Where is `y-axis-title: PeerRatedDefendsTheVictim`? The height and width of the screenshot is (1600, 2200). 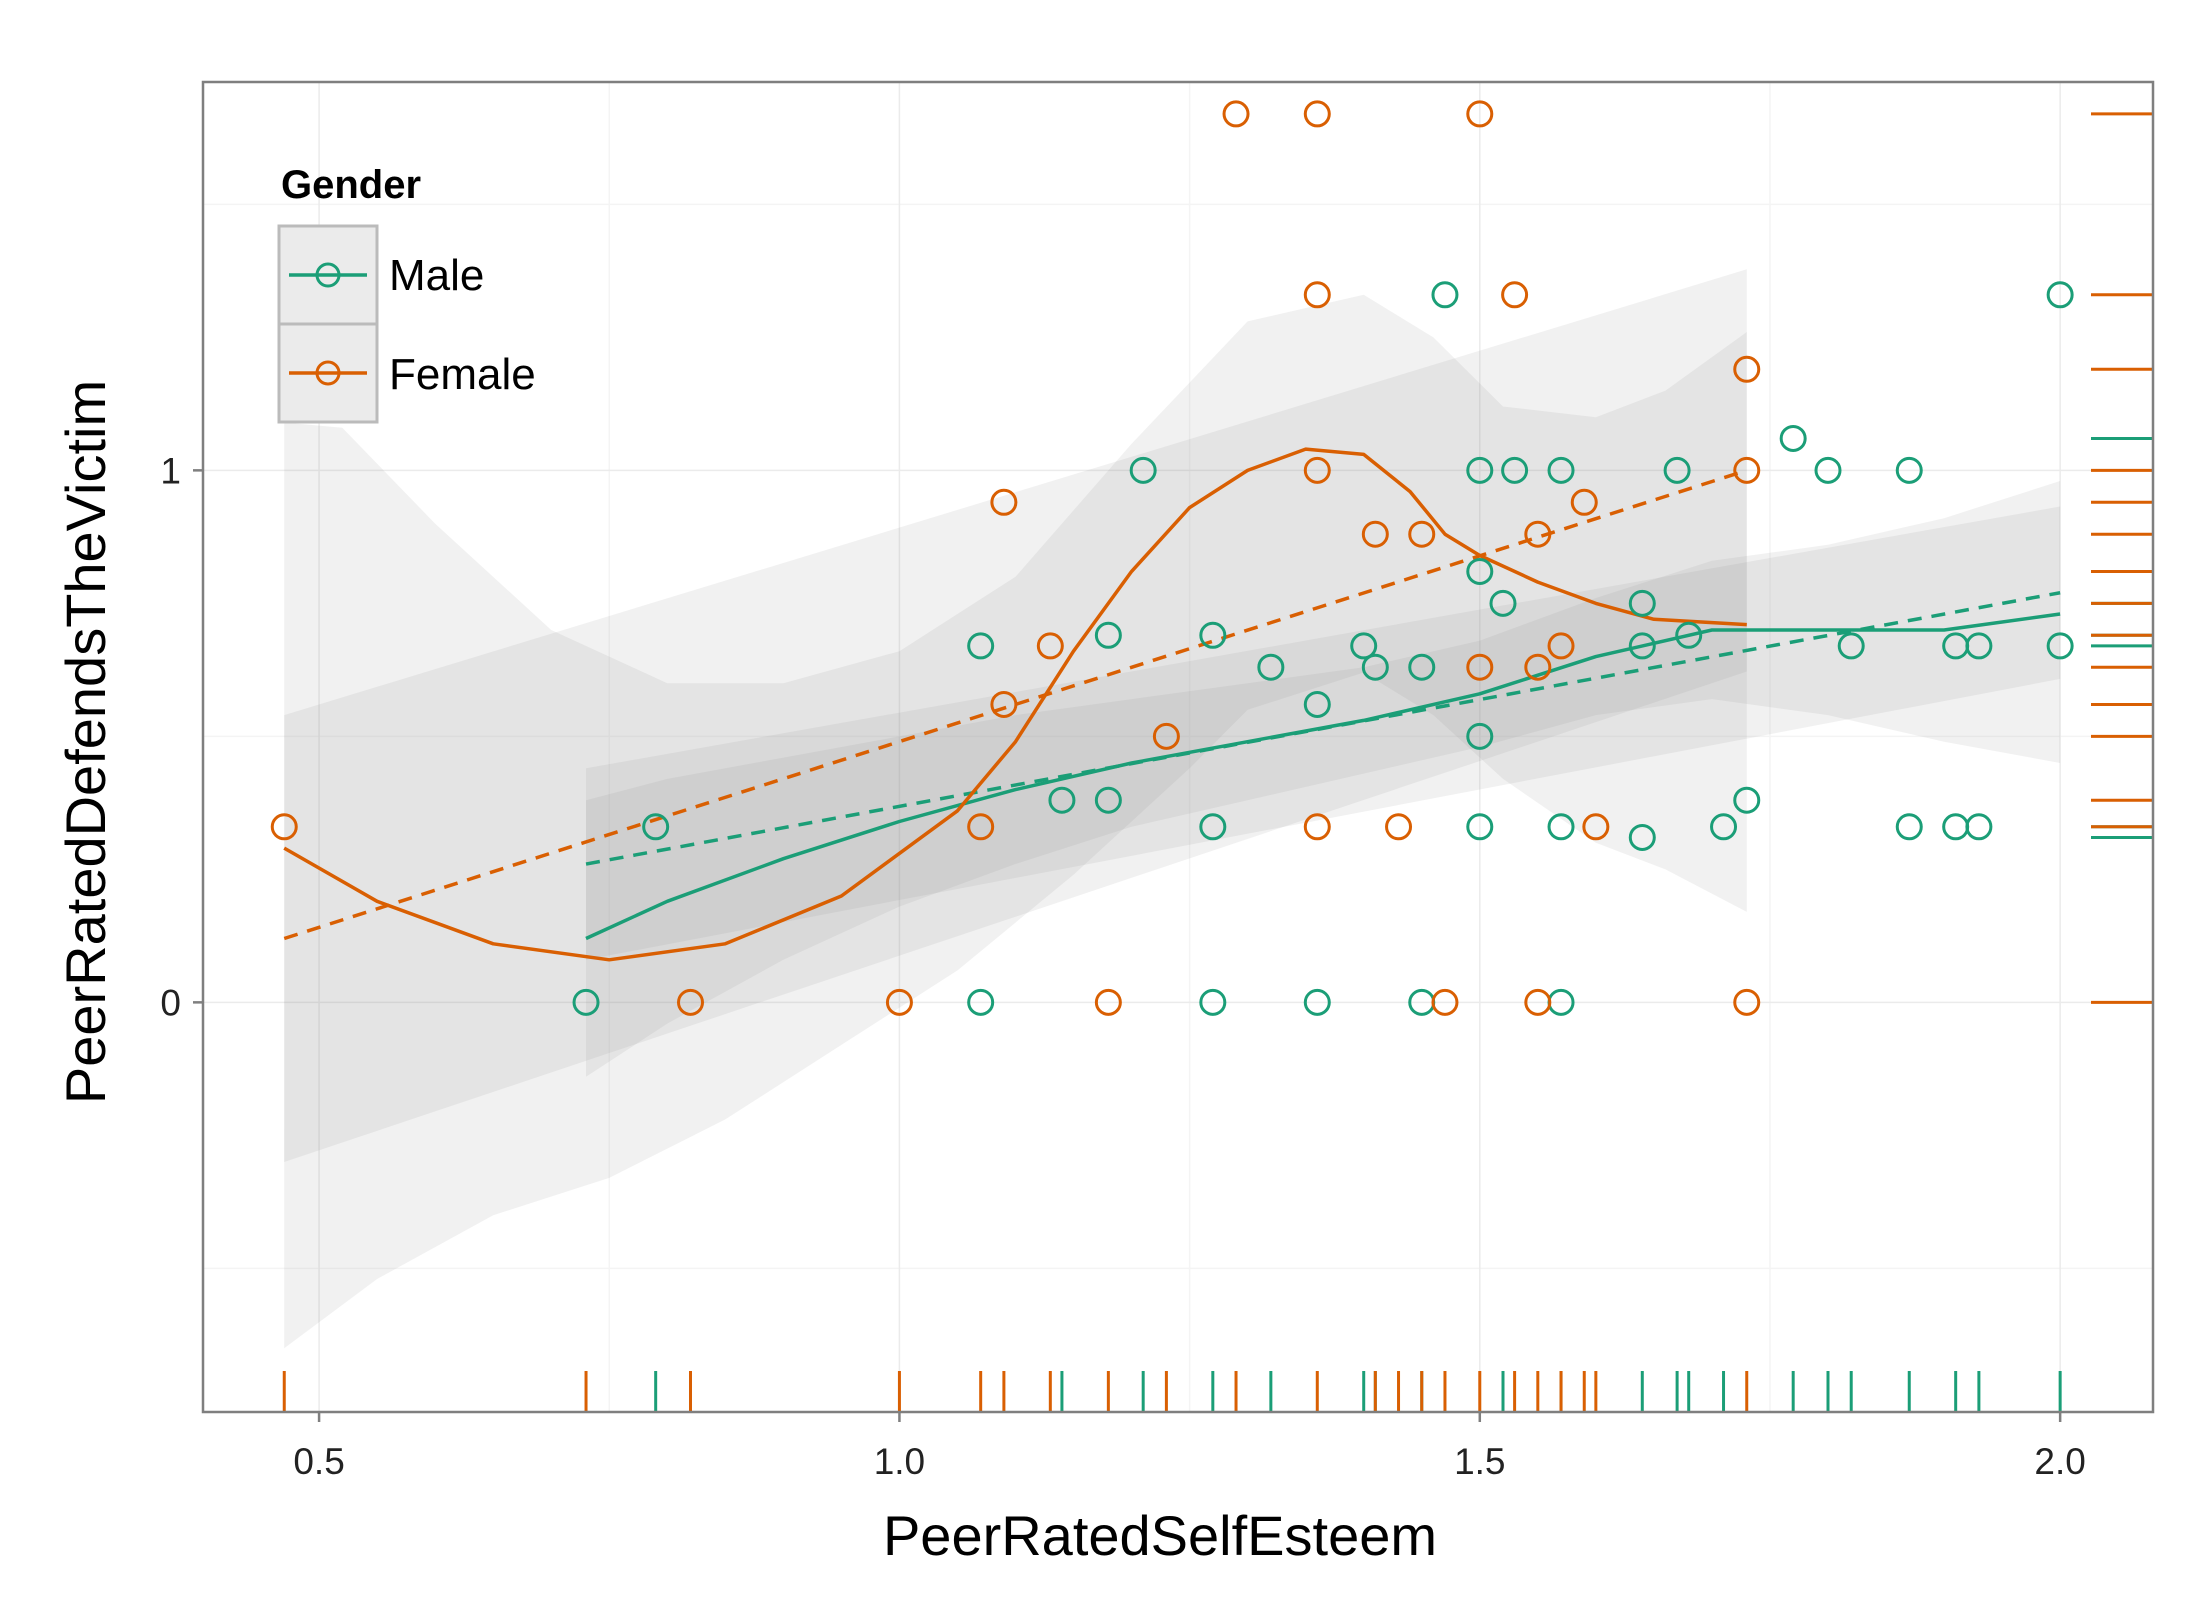 y-axis-title: PeerRatedDefendsTheVictim is located at coordinates (85, 742).